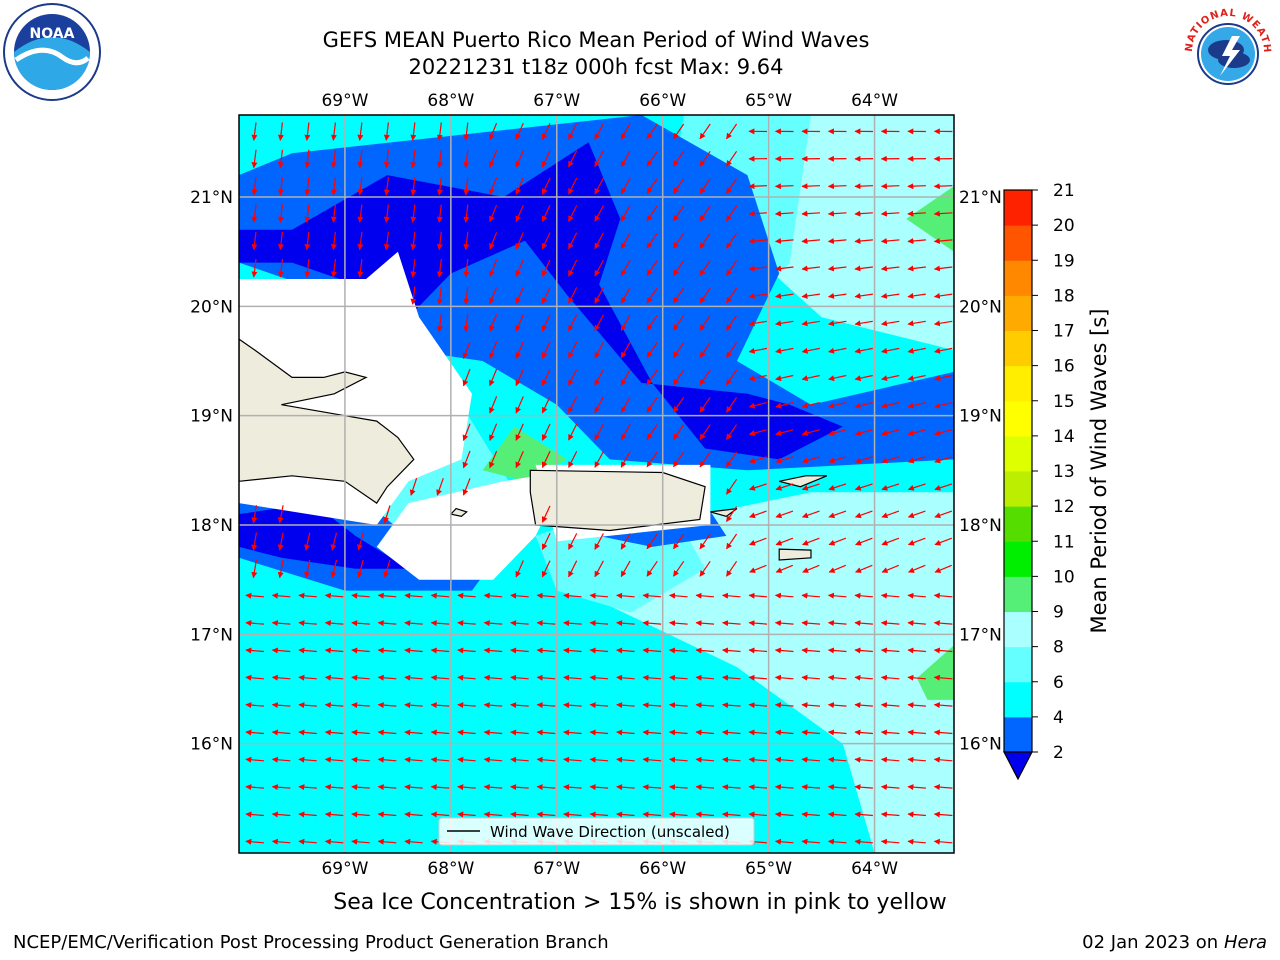  Describe the element at coordinates (1174, 942) in the screenshot. I see `credit-date: 02 Jan 2023 on Hera` at that location.